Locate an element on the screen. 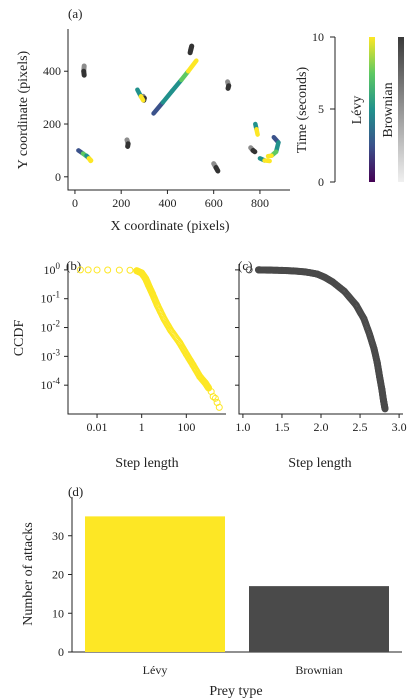 This screenshot has height=700, width=412. colorbar-tick: 10 is located at coordinates (318, 37).